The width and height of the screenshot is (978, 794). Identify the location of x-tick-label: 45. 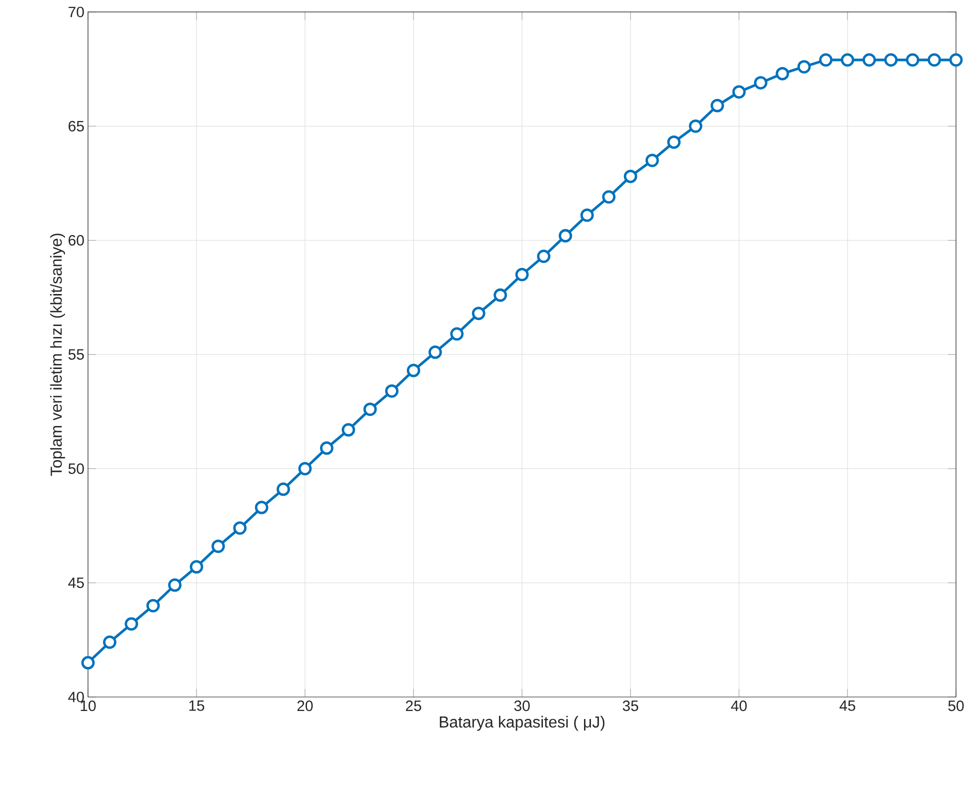
(848, 705).